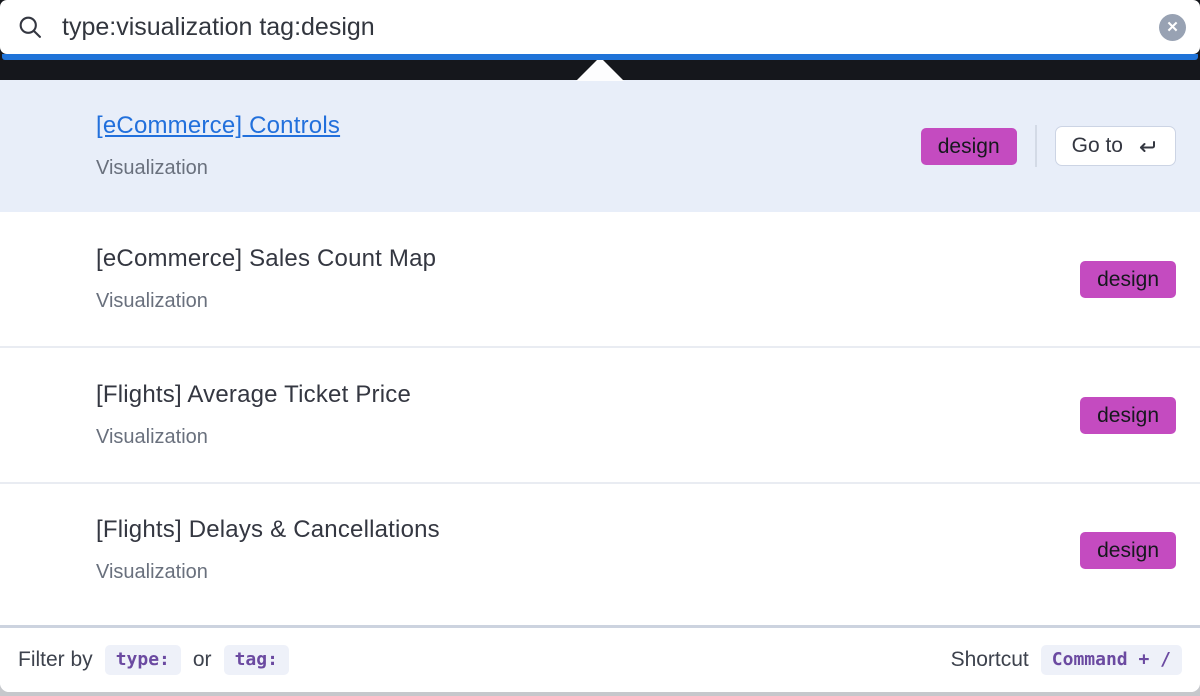  I want to click on filter-hints: Filter by type: or tag:, so click(153, 660).